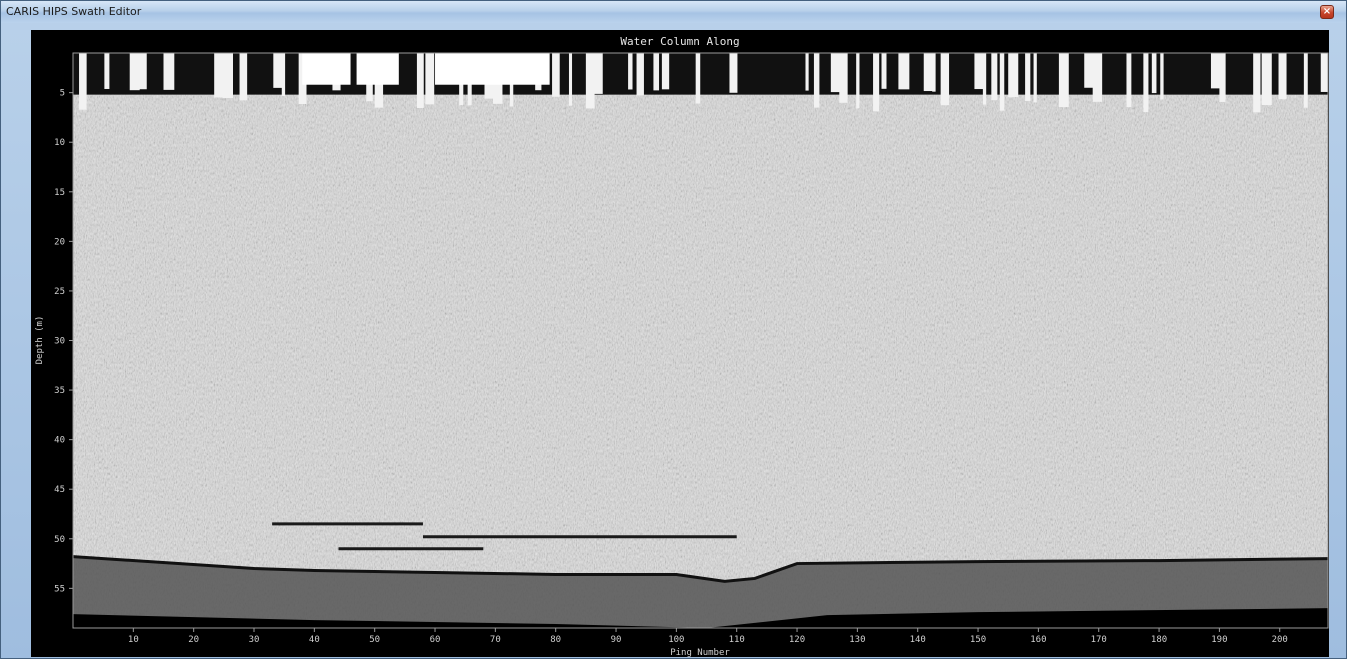  What do you see at coordinates (700, 618) in the screenshot?
I see `no-data-band` at bounding box center [700, 618].